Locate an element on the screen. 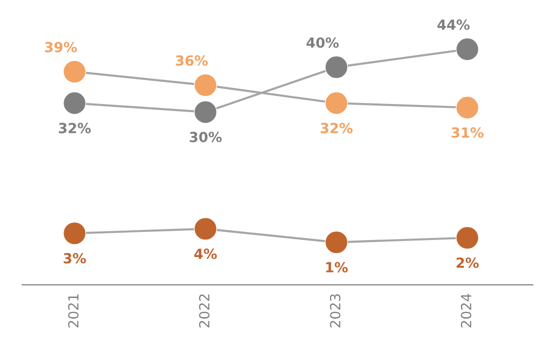 The height and width of the screenshot is (339, 555). data-label: 36% is located at coordinates (192, 60).